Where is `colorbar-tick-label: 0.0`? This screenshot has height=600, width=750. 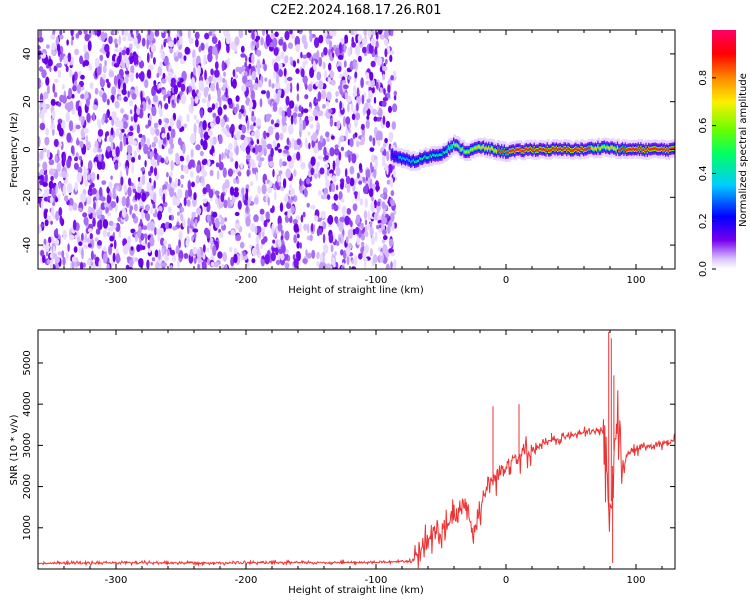 colorbar-tick-label: 0.0 is located at coordinates (703, 269).